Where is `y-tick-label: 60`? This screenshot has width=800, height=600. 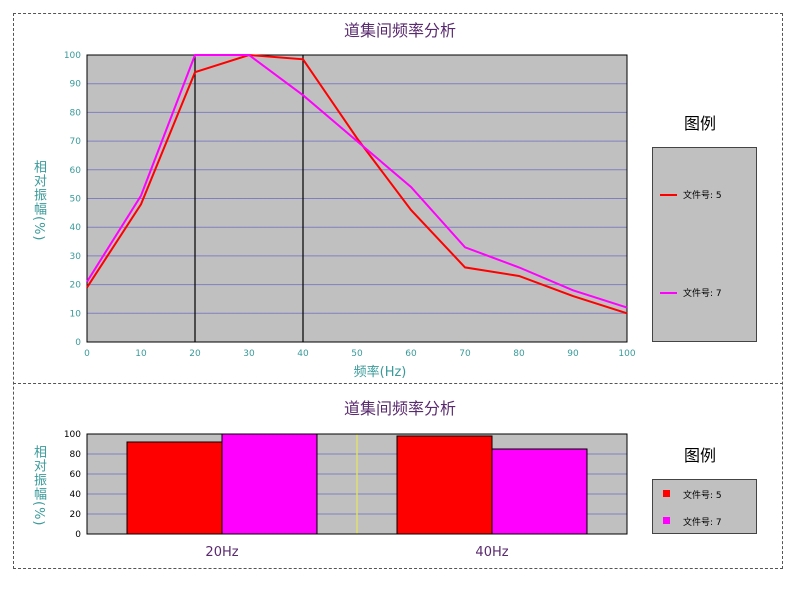 y-tick-label: 60 is located at coordinates (76, 171).